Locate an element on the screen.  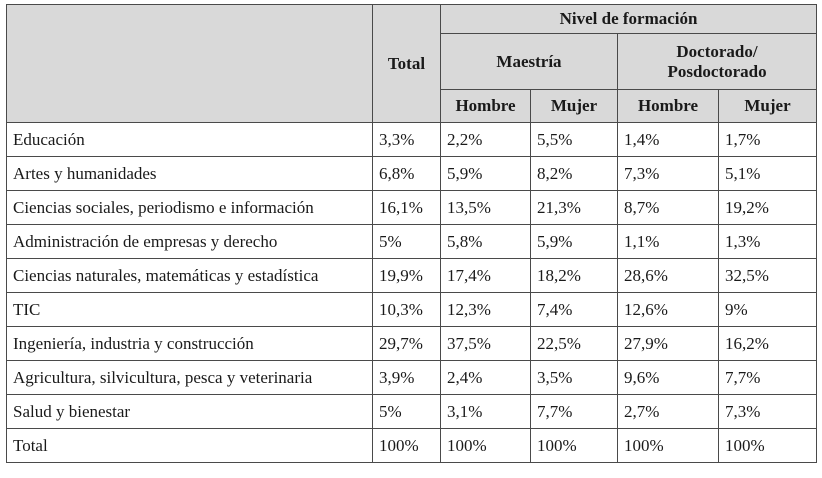
cell-maestria-mujer: 22,5% is located at coordinates (574, 343).